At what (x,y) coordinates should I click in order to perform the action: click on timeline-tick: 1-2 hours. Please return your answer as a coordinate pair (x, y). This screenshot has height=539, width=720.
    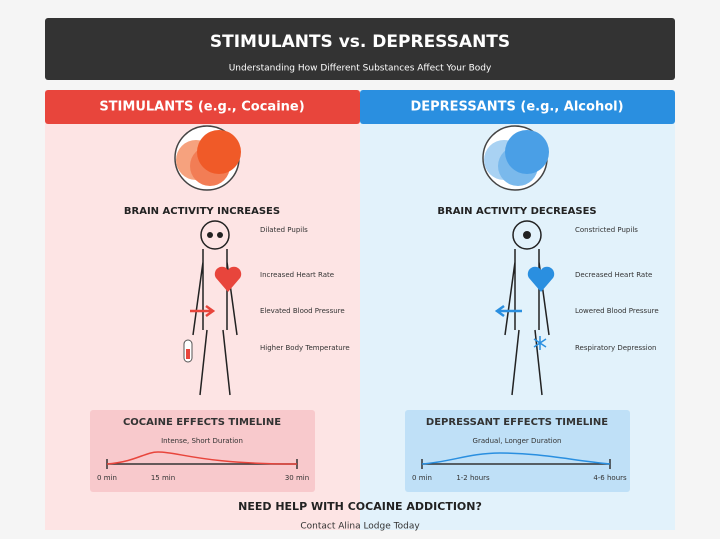
    Looking at the image, I should click on (473, 478).